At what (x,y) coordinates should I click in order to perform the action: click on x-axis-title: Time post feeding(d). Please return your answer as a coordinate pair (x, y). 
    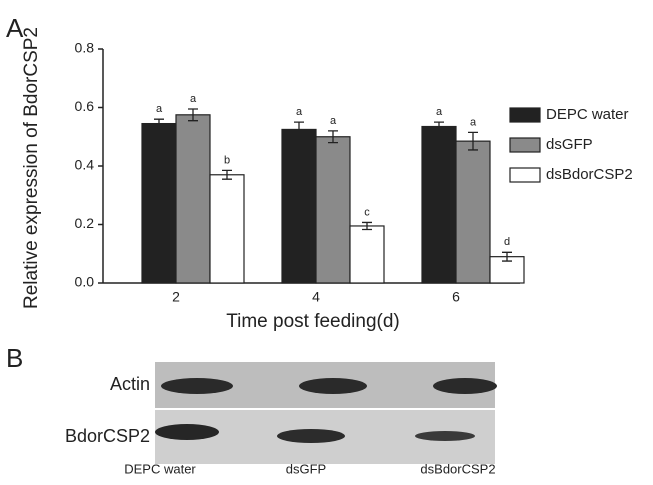
    Looking at the image, I should click on (313, 321).